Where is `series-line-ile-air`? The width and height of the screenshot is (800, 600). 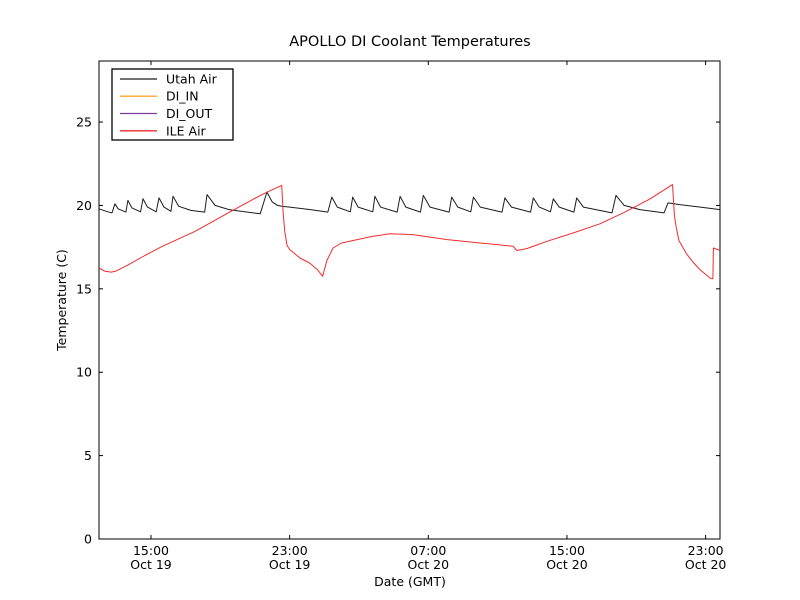 series-line-ile-air is located at coordinates (409, 232).